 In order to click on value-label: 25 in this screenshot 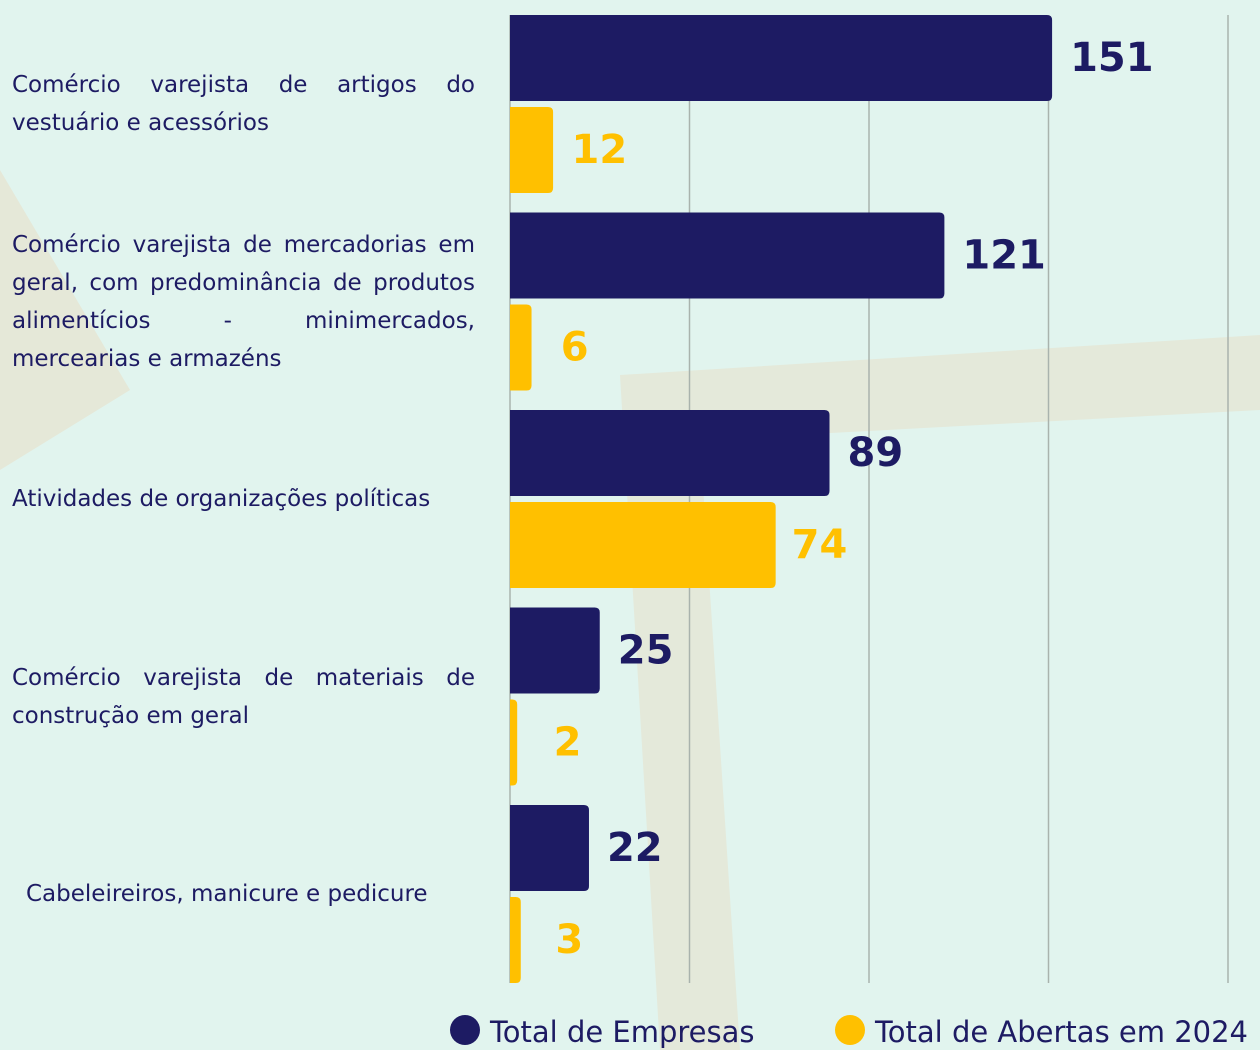, I will do `click(646, 651)`.